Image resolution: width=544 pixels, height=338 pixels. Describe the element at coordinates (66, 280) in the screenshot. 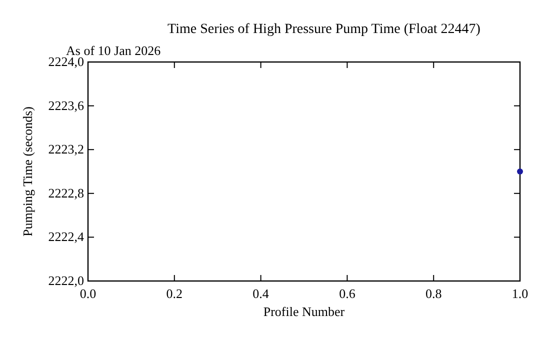

I see `y-tick-label: 2222,0` at that location.